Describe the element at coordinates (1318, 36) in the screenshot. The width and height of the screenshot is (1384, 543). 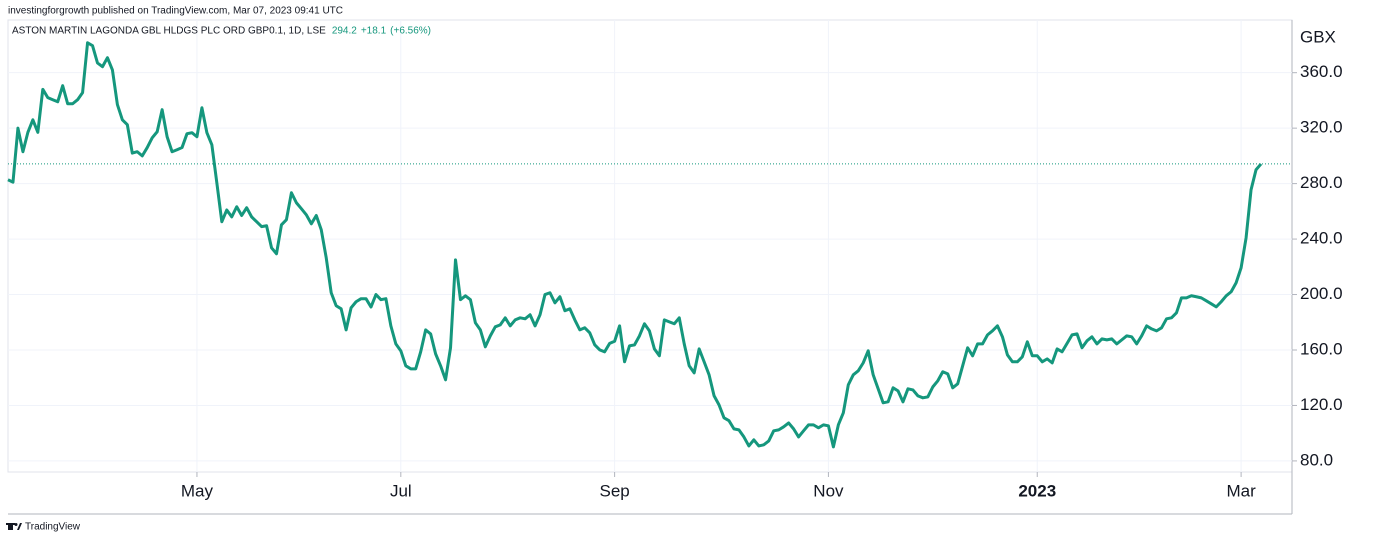
I see `y-axis-label: GBX` at that location.